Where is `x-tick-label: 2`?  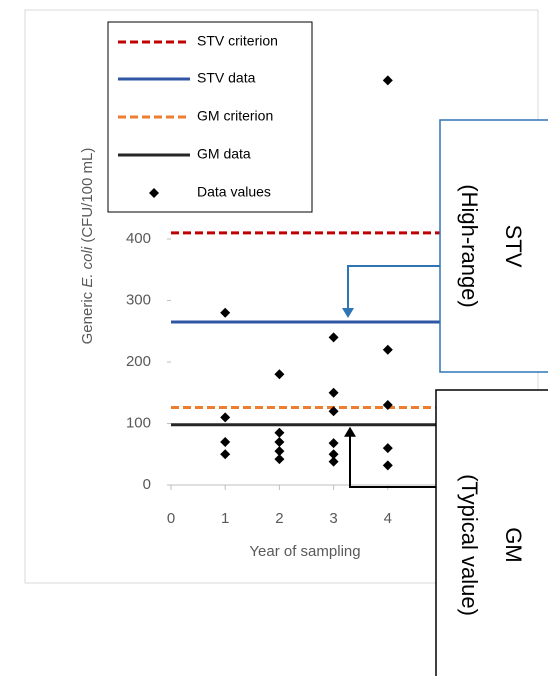
x-tick-label: 2 is located at coordinates (279, 518).